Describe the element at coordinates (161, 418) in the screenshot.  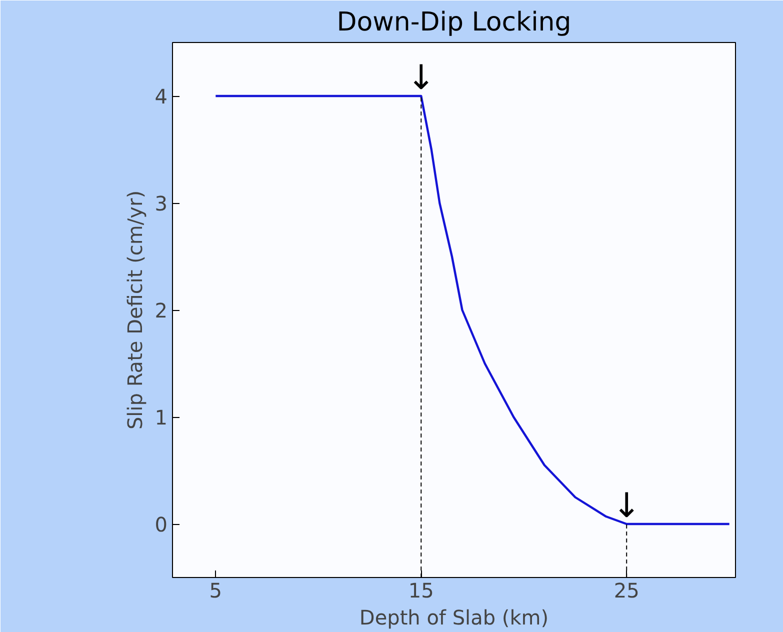
I see `y-tick-label: 1` at that location.